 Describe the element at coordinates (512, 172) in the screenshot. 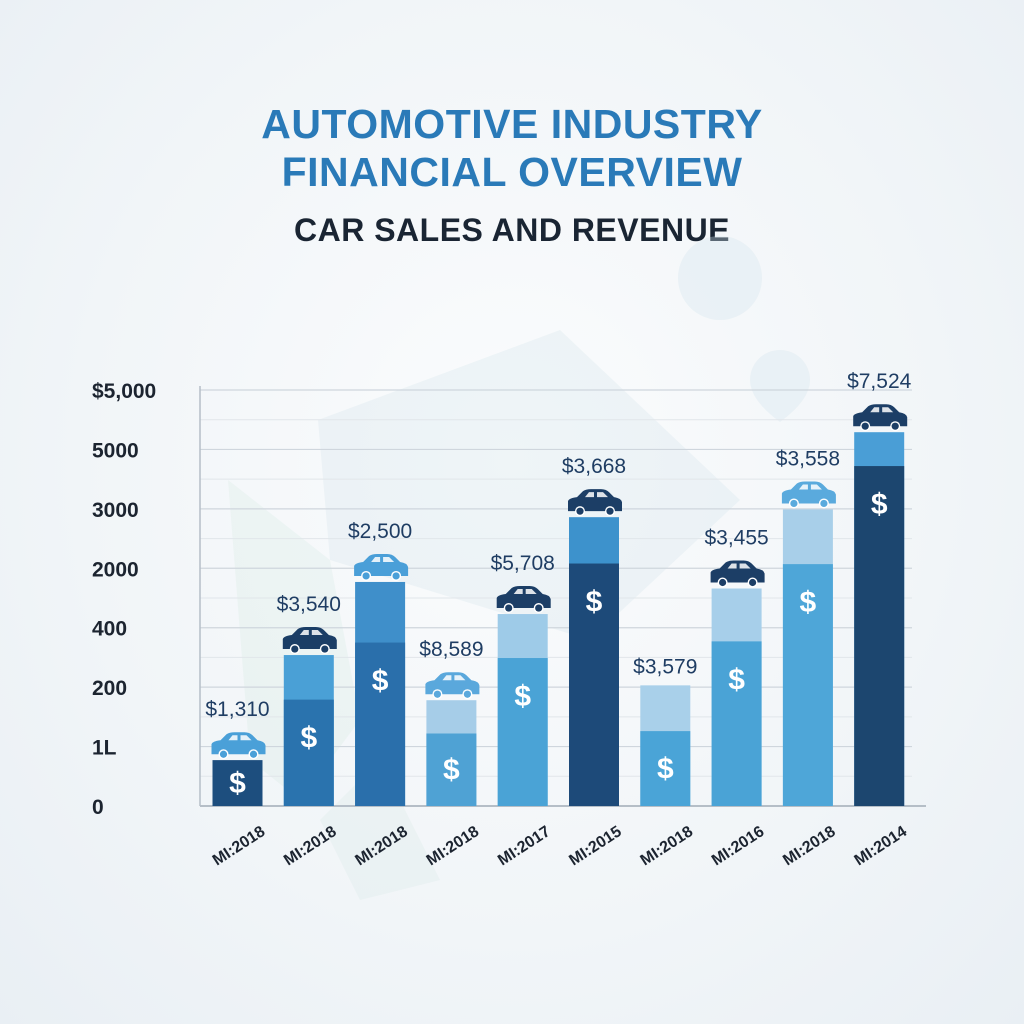

I see `title-line-2: FINANCIAL OVERVIEW` at that location.